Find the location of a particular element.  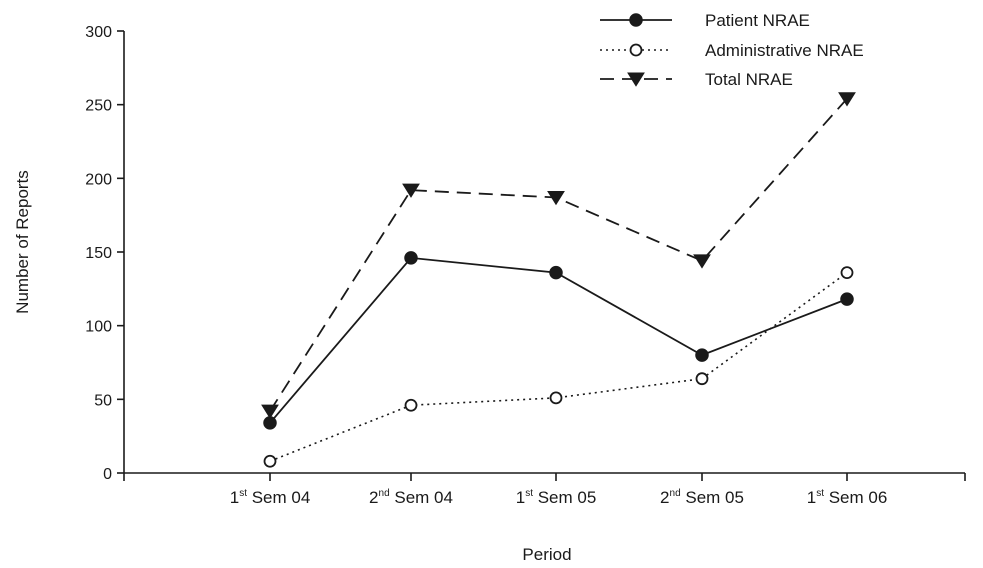

legend-item: Patient NRAE is located at coordinates (705, 20).